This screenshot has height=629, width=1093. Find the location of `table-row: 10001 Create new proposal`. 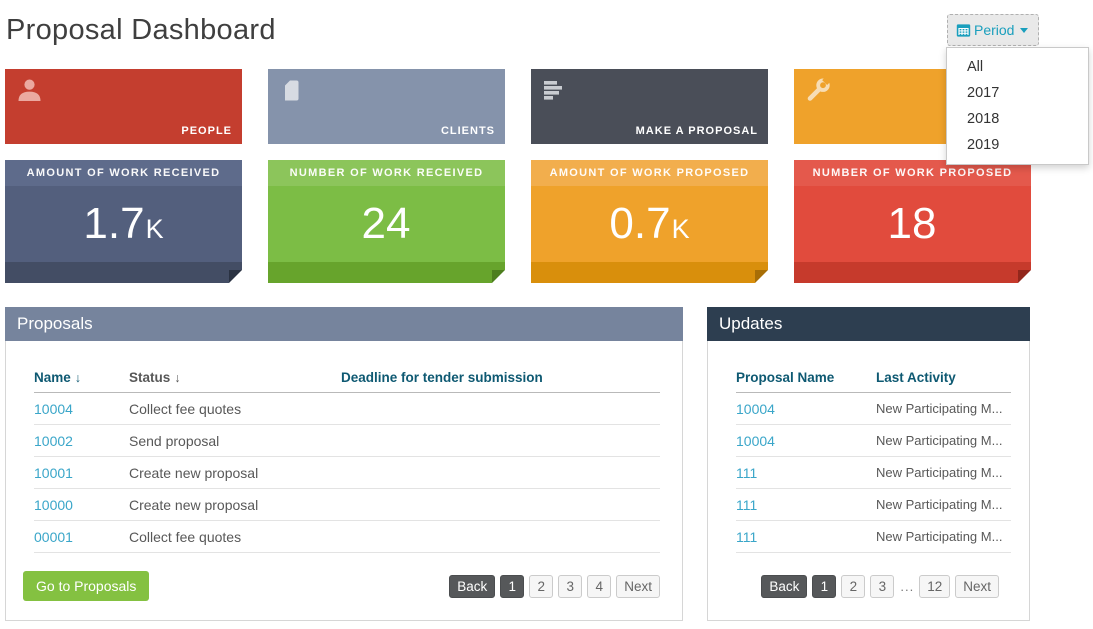

table-row: 10001 Create new proposal is located at coordinates (347, 473).